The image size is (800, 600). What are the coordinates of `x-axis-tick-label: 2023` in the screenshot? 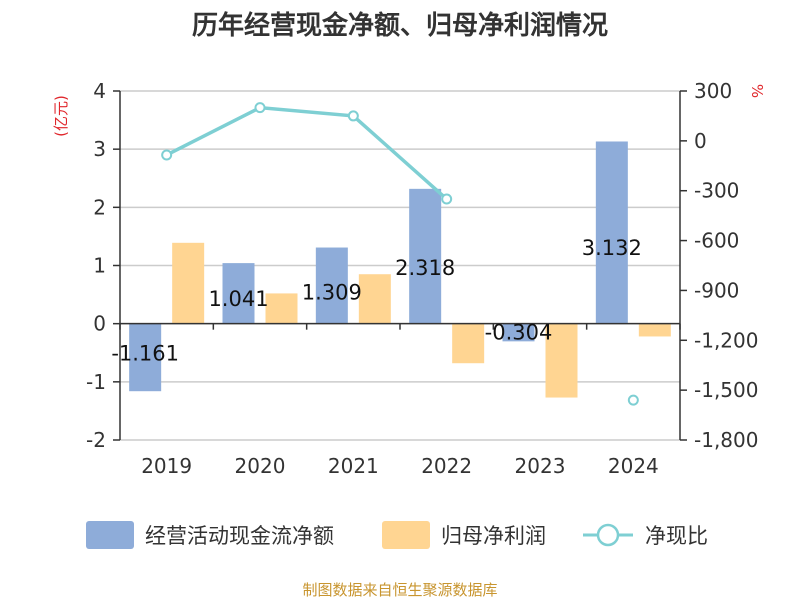 It's located at (540, 466).